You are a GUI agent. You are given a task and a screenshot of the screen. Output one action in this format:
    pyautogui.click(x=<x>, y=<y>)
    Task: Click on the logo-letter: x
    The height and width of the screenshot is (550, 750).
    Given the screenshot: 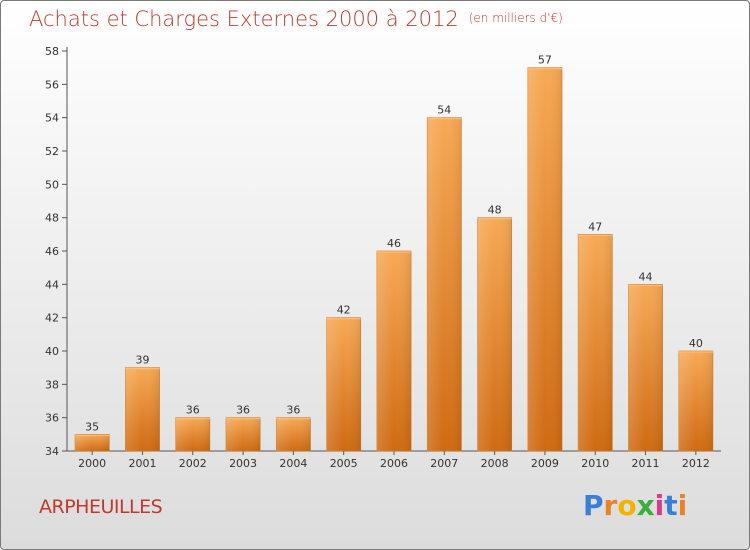 What is the action you would take?
    pyautogui.click(x=645, y=505)
    